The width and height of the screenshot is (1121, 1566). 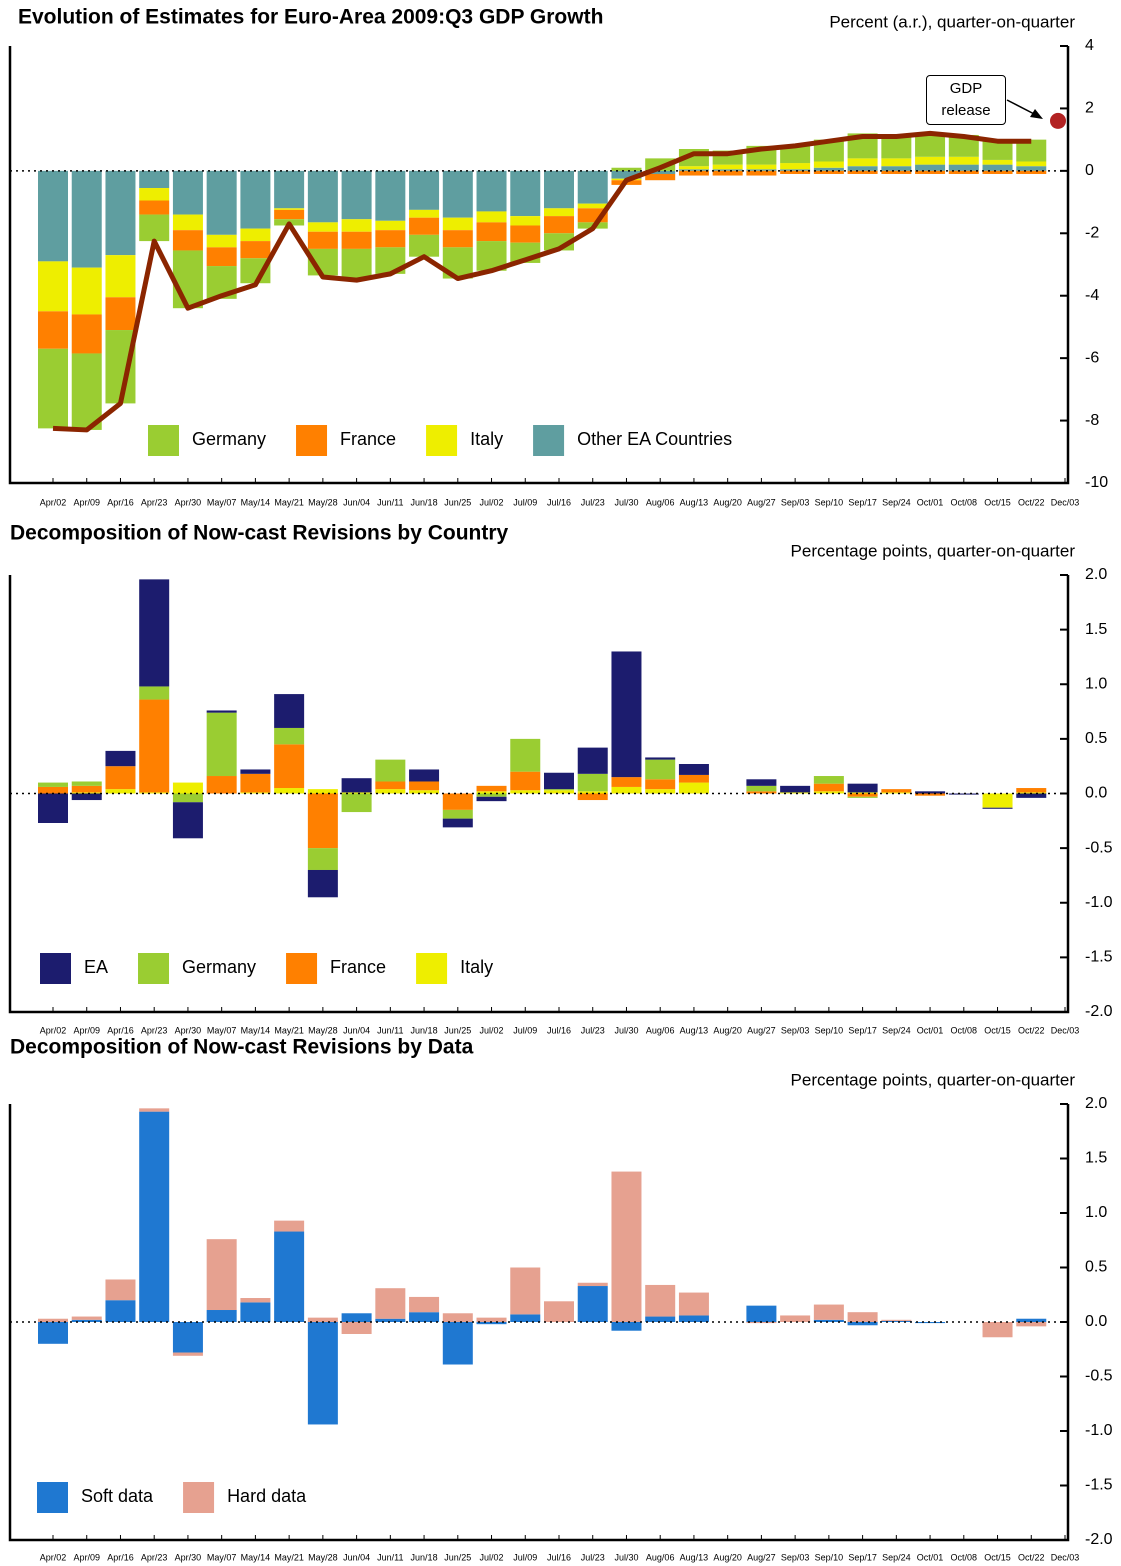 What do you see at coordinates (323, 502) in the screenshot?
I see `x-tick-label: May/28` at bounding box center [323, 502].